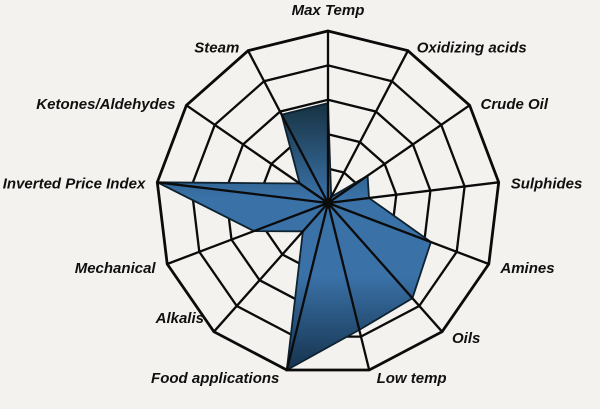  Describe the element at coordinates (179, 318) in the screenshot. I see `axis-label-alkalis: Alkalis` at that location.